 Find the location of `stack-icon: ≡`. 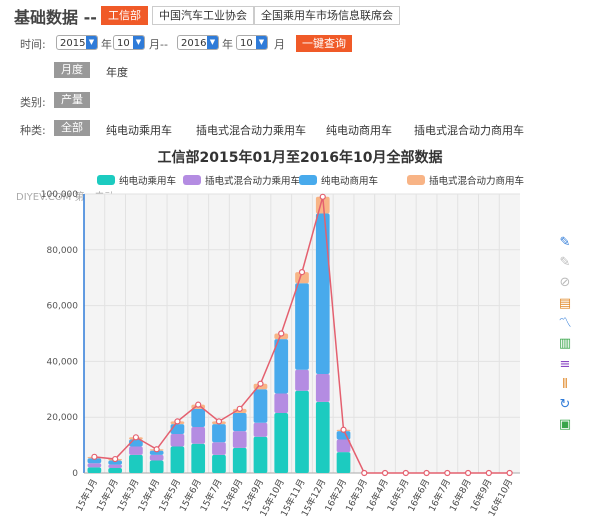

stack-icon: ≡ is located at coordinates (565, 364).